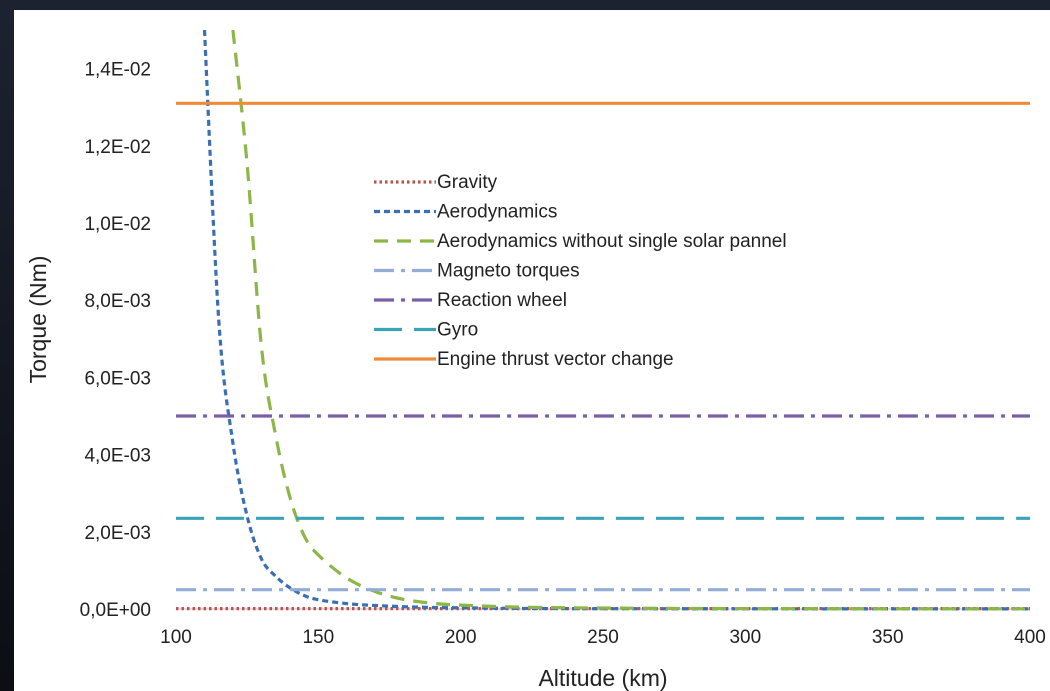  Describe the element at coordinates (176, 637) in the screenshot. I see `x-tick-label: 100` at that location.